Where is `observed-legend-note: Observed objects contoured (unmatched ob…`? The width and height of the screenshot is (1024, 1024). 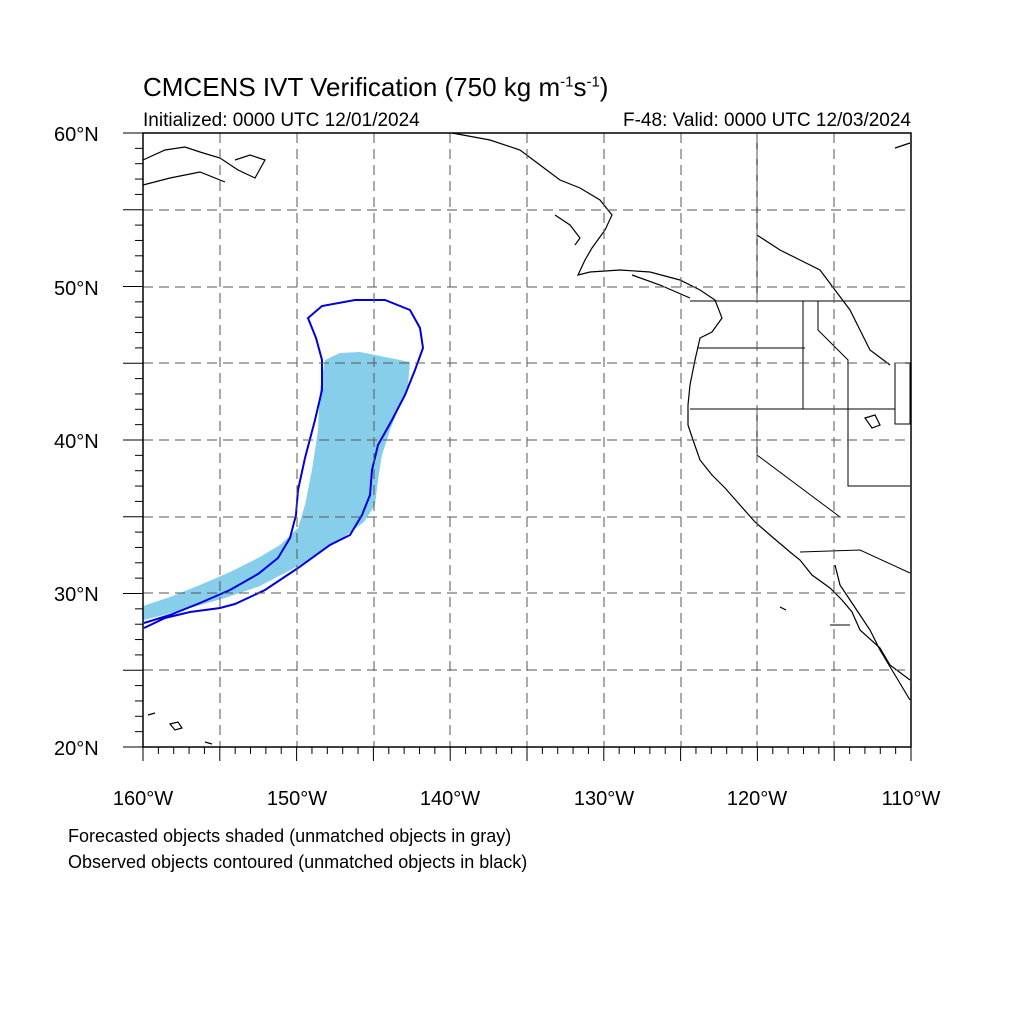
observed-legend-note: Observed objects contoured (unmatched ob… is located at coordinates (298, 862).